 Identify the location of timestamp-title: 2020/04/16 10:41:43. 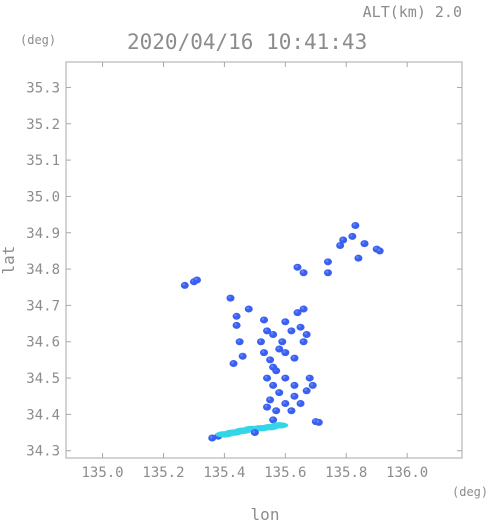
(247, 42).